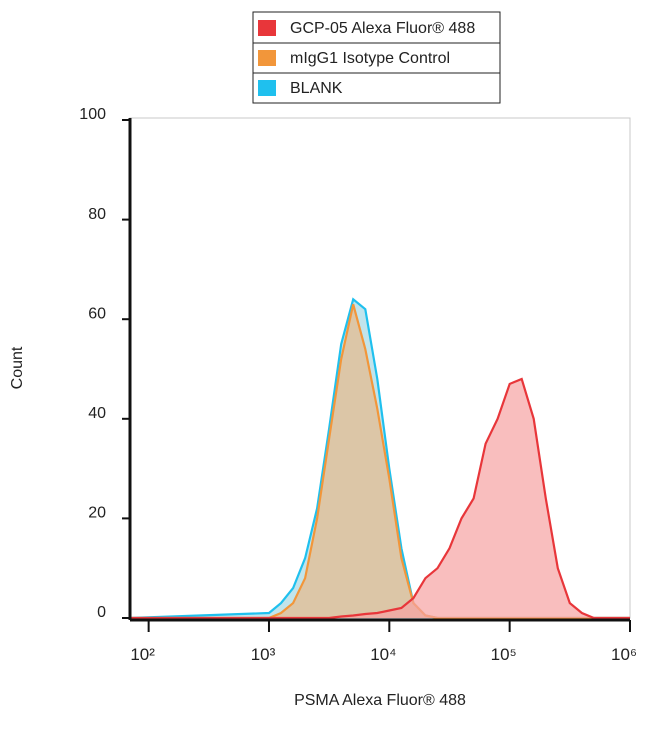 The height and width of the screenshot is (731, 650). What do you see at coordinates (504, 654) in the screenshot?
I see `x-tick-label: 10⁵` at bounding box center [504, 654].